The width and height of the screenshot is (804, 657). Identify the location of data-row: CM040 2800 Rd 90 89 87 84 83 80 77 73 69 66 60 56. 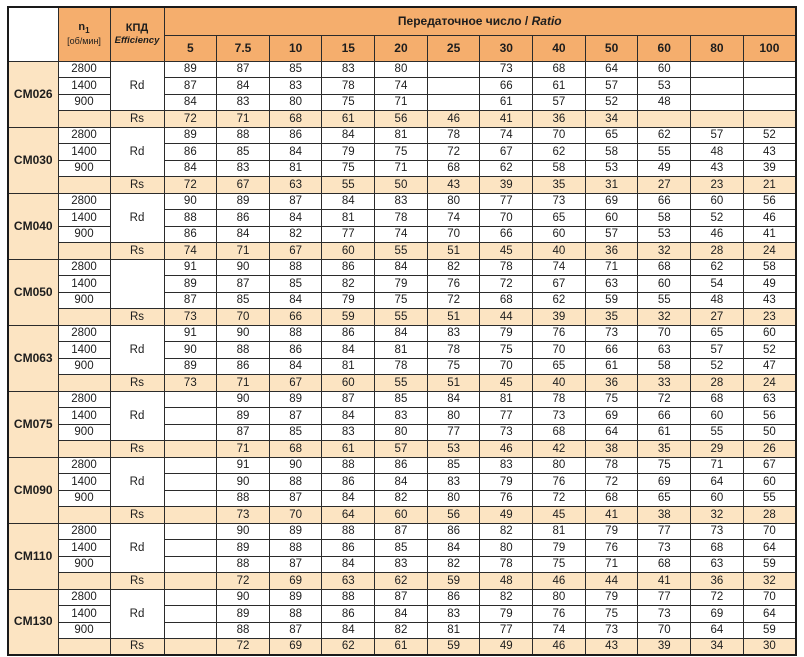
(402, 226).